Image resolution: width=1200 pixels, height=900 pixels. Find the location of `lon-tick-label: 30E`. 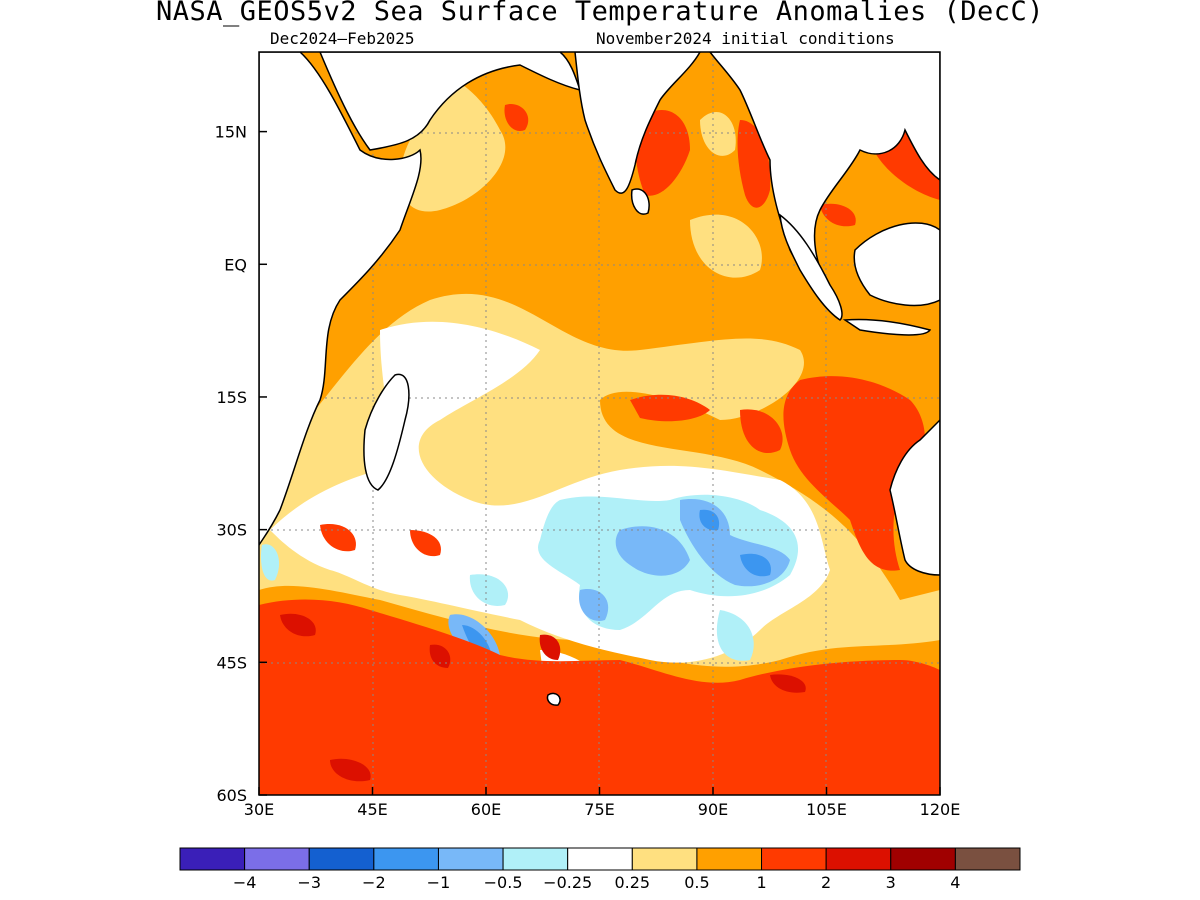

lon-tick-label: 30E is located at coordinates (259, 809).